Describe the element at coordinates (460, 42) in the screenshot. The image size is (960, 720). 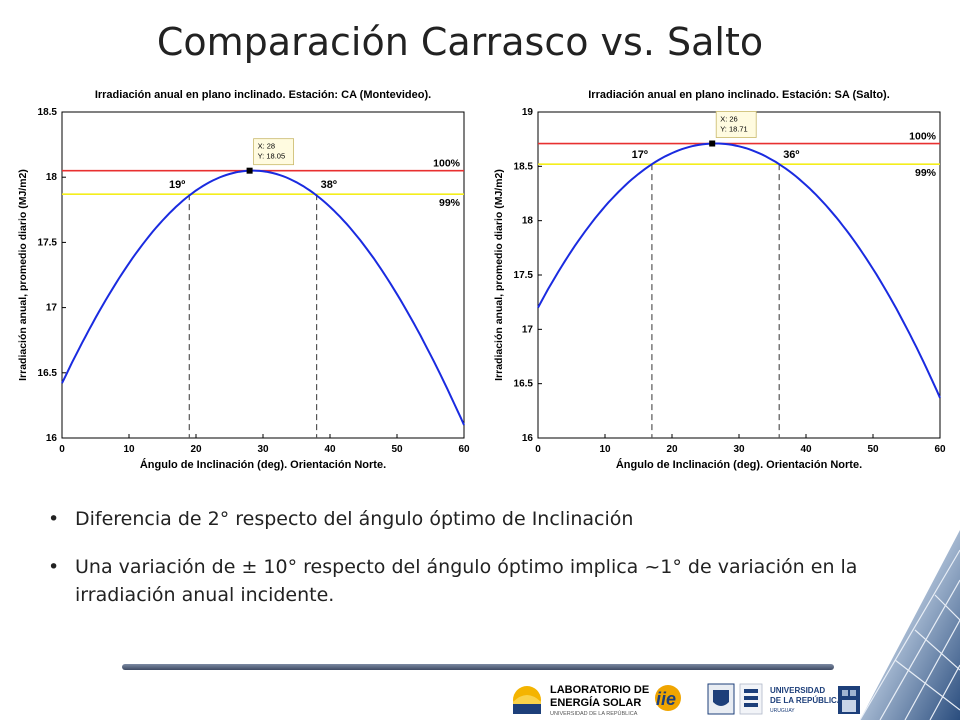
I see `slide-title: Comparación Carrasco vs. Salto` at that location.